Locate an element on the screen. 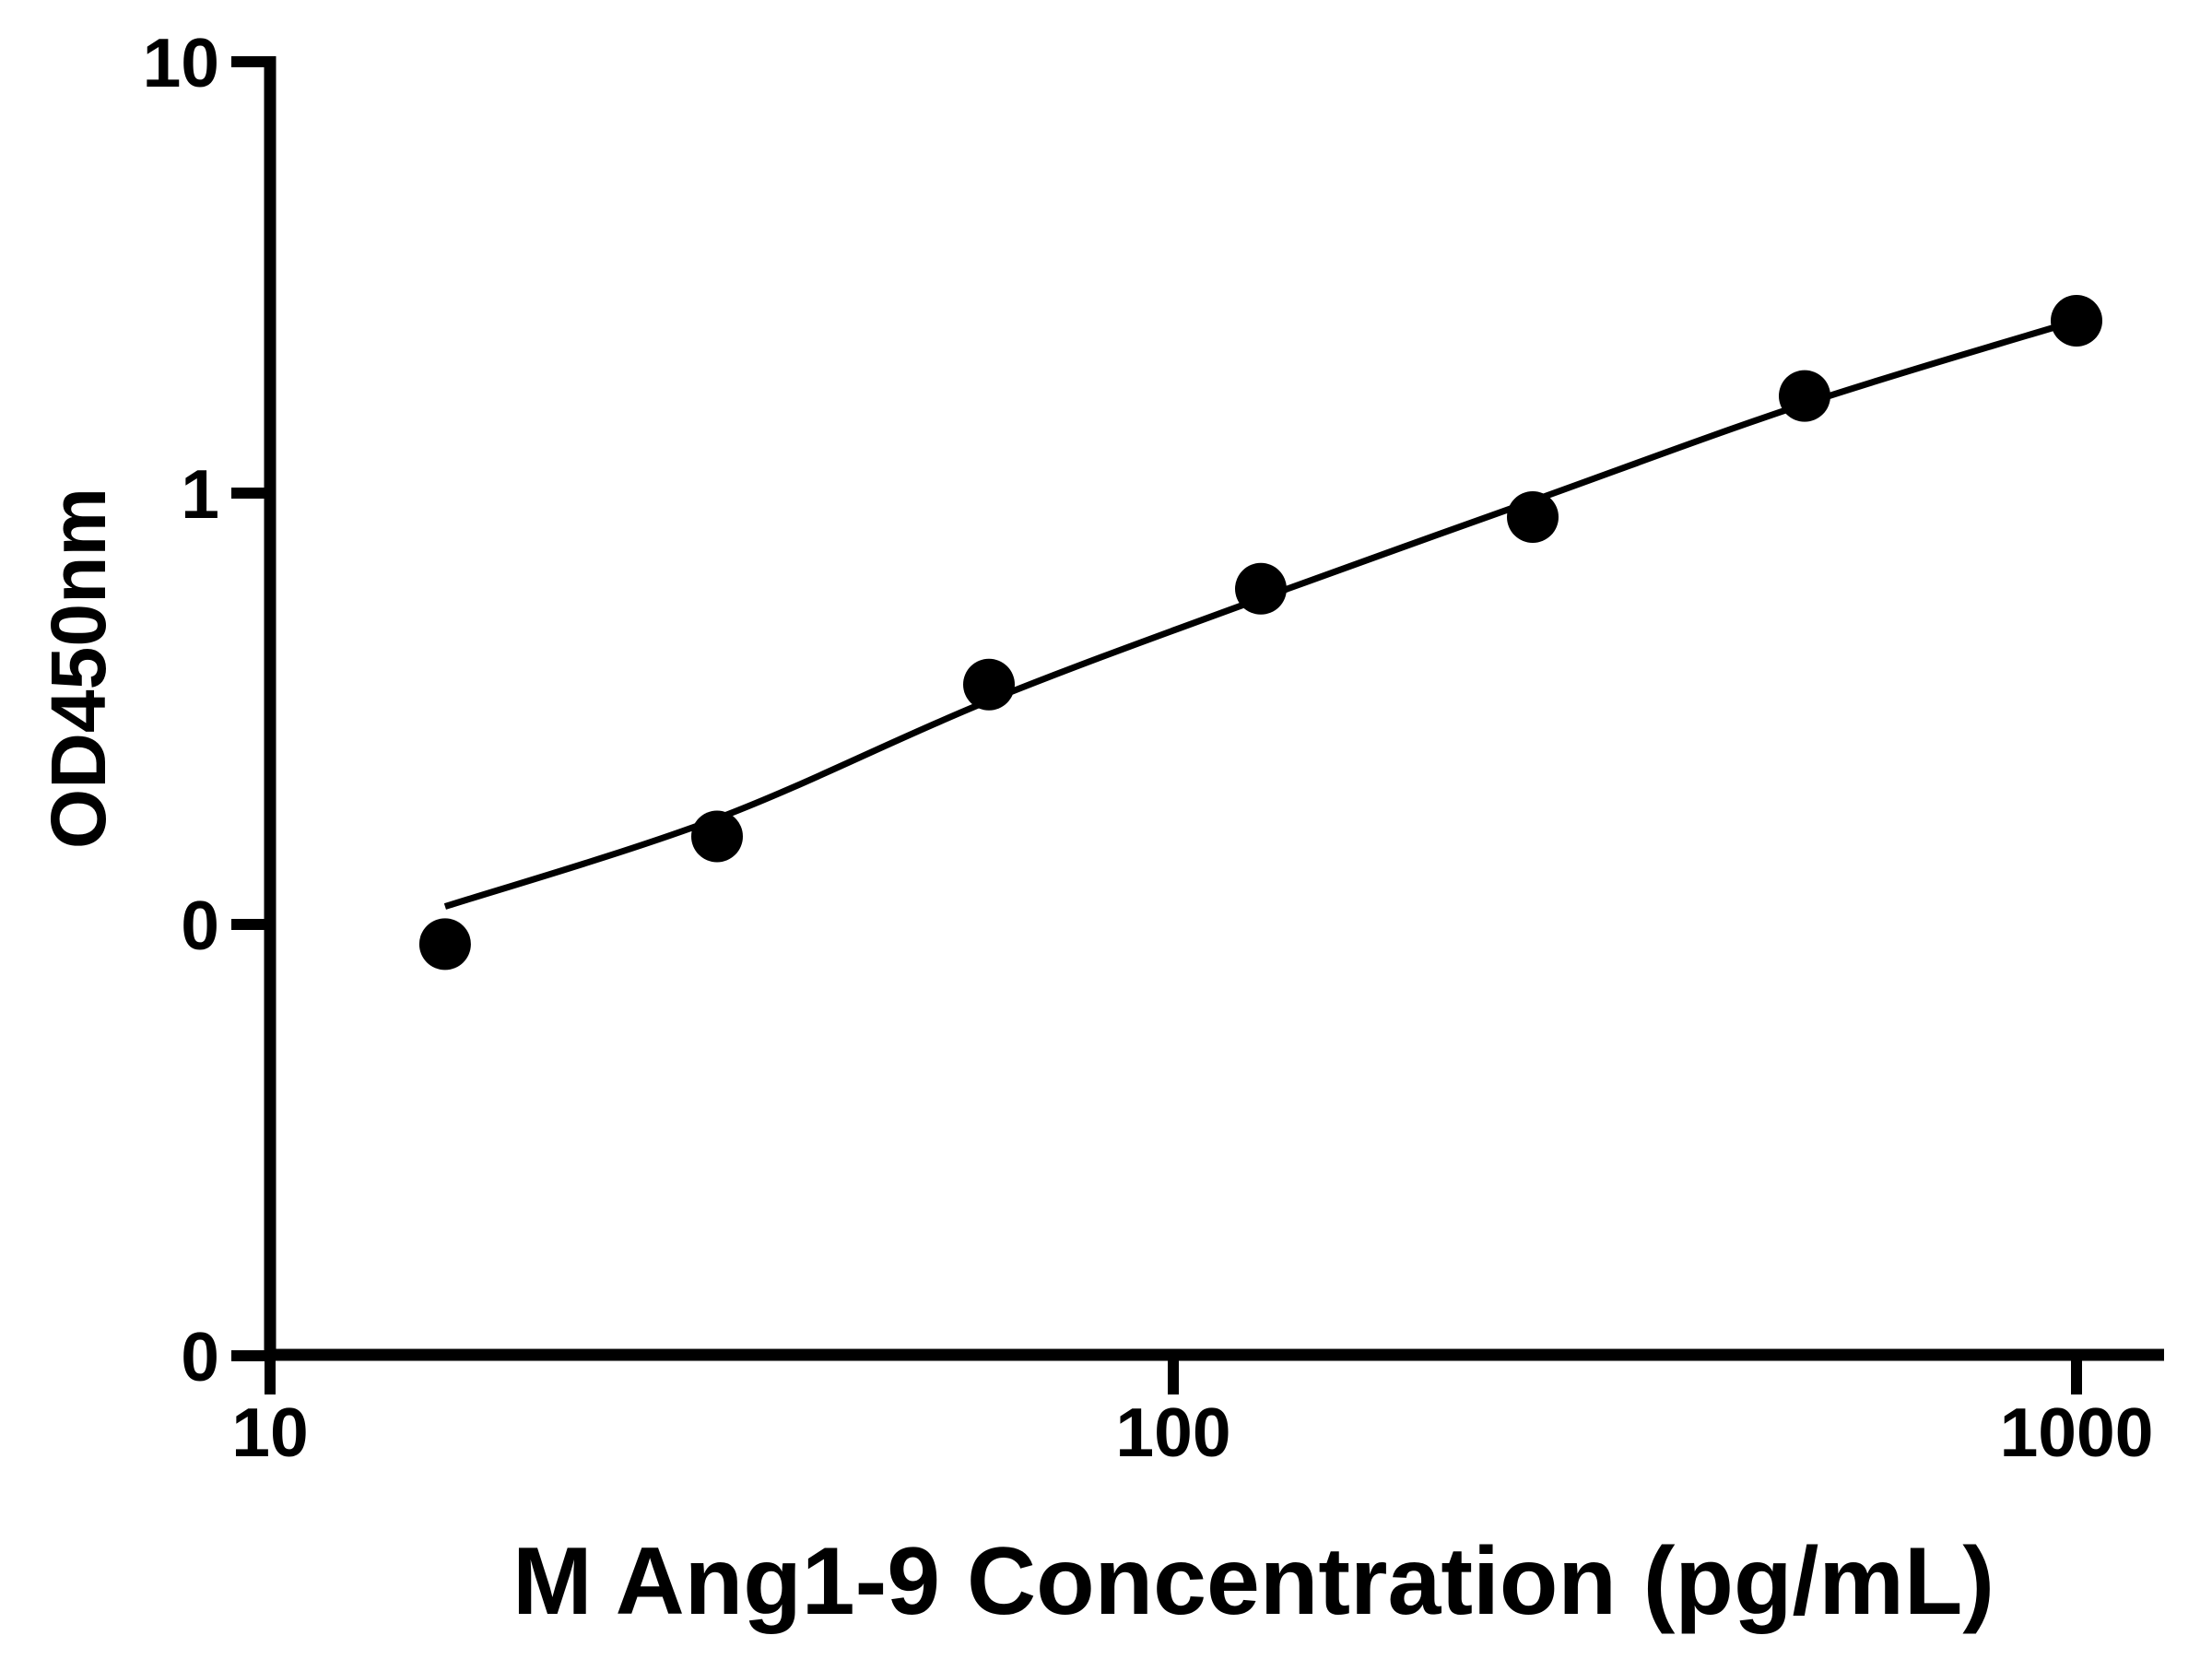 This screenshot has width=2212, height=1659. x-tick-label: 100 is located at coordinates (1172, 1432).